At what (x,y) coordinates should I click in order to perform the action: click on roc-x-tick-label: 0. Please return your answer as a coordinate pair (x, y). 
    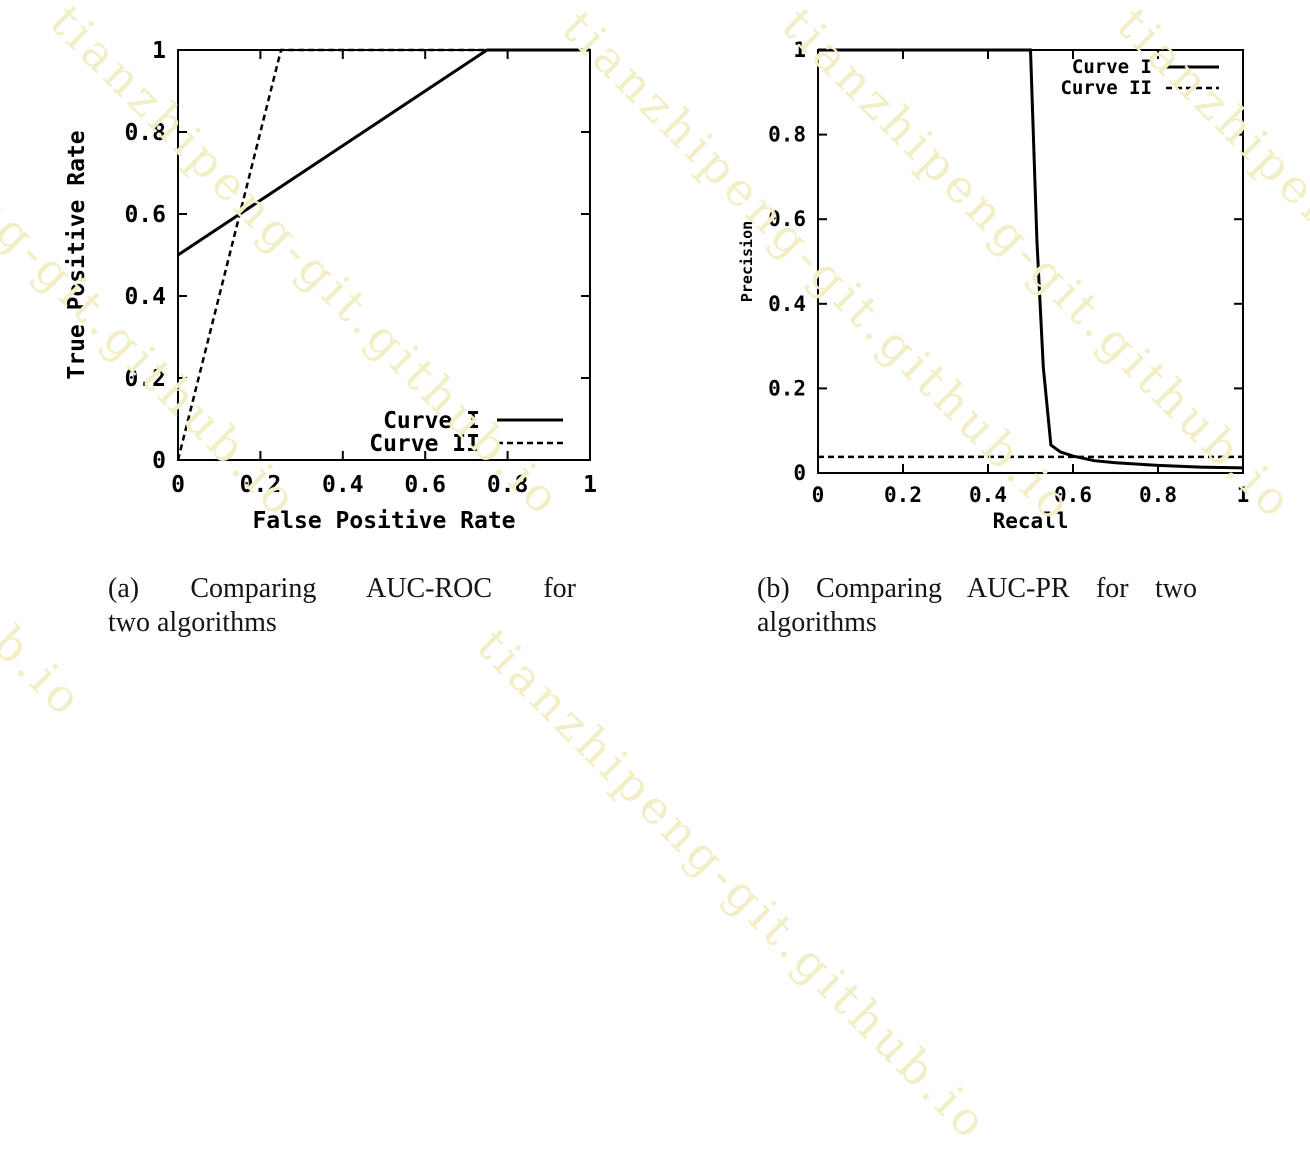
    Looking at the image, I should click on (178, 485).